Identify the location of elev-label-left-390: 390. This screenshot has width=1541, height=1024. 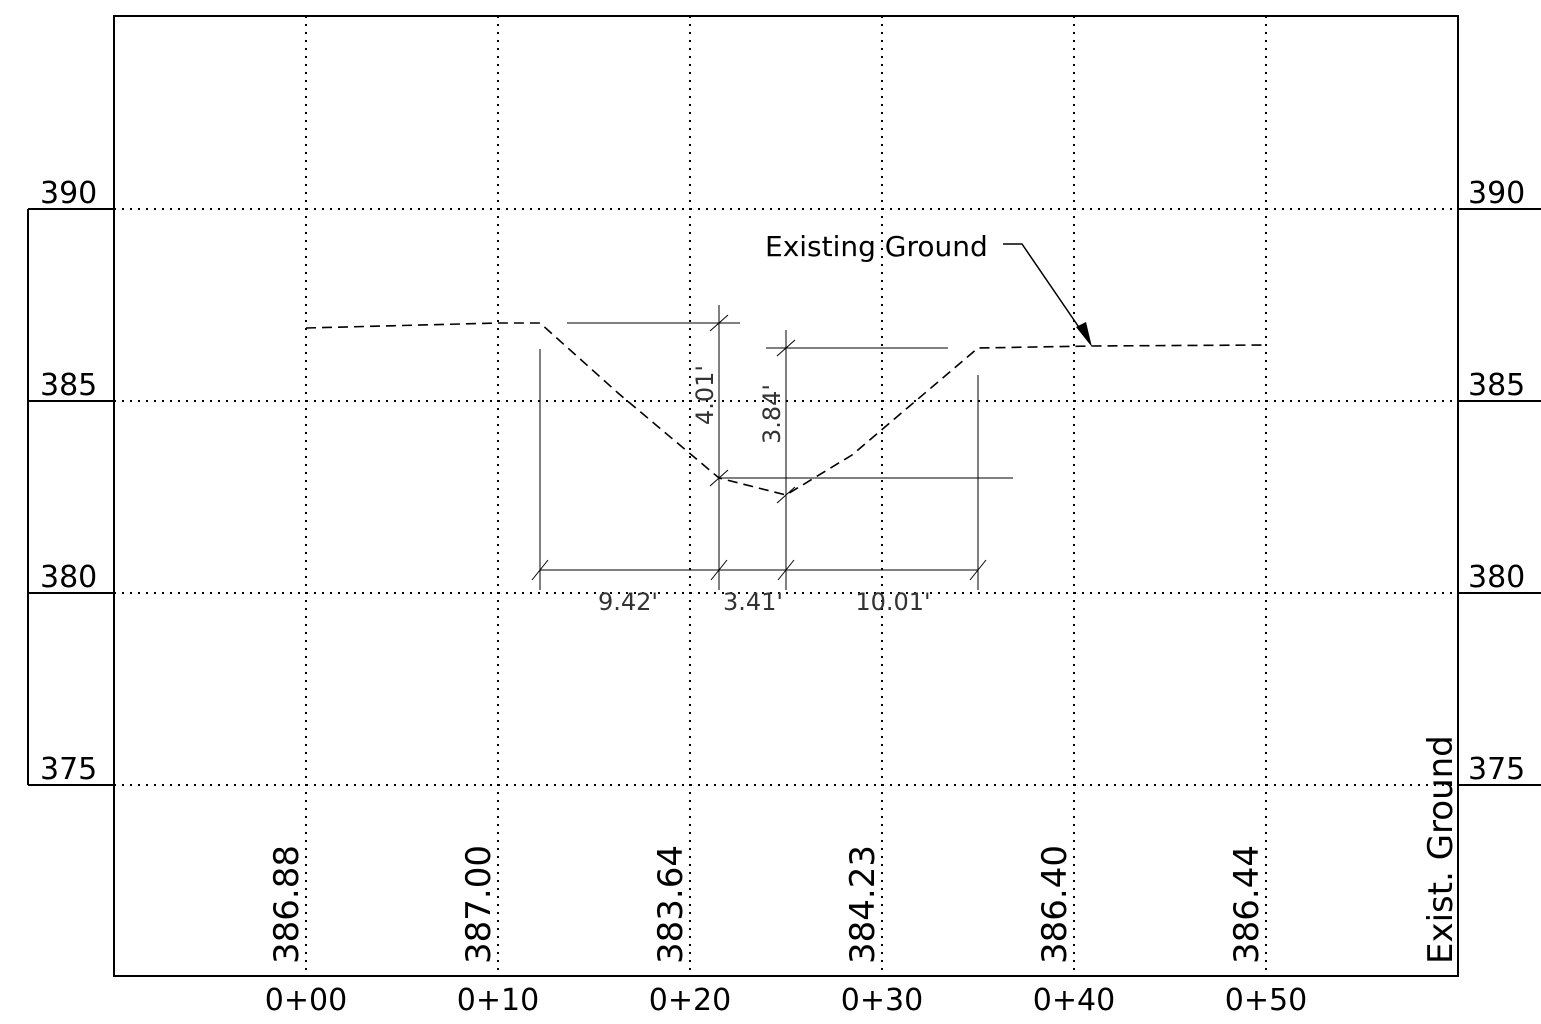
(68, 193).